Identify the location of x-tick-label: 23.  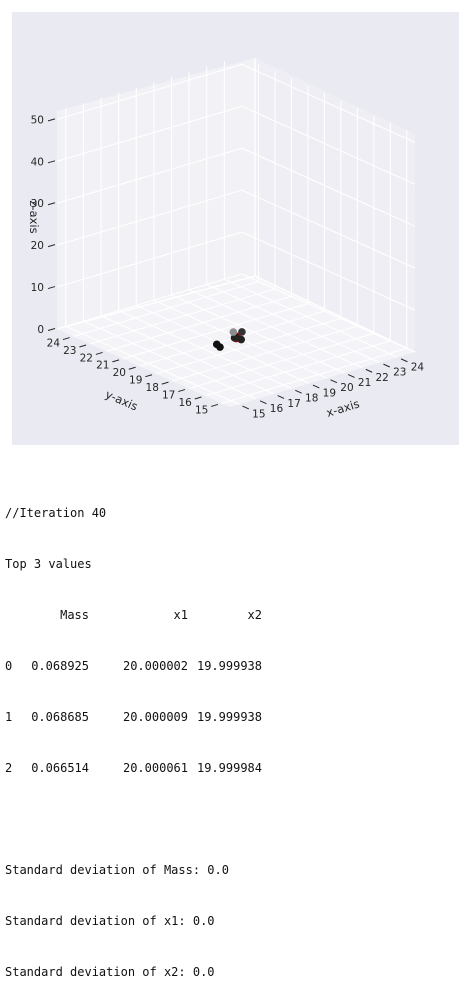
(399, 373).